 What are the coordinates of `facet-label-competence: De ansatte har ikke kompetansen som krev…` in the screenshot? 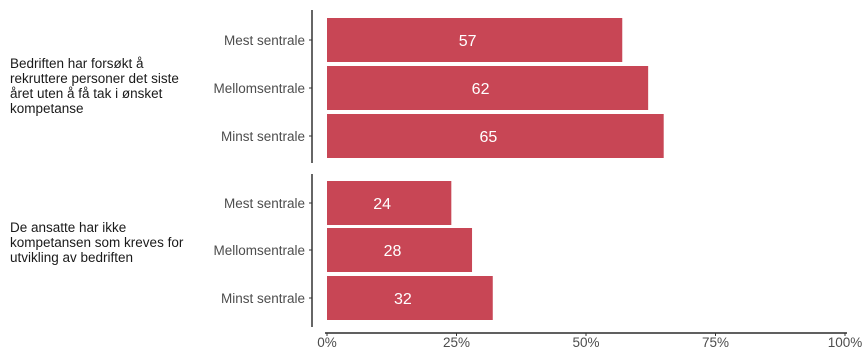 It's located at (97, 242).